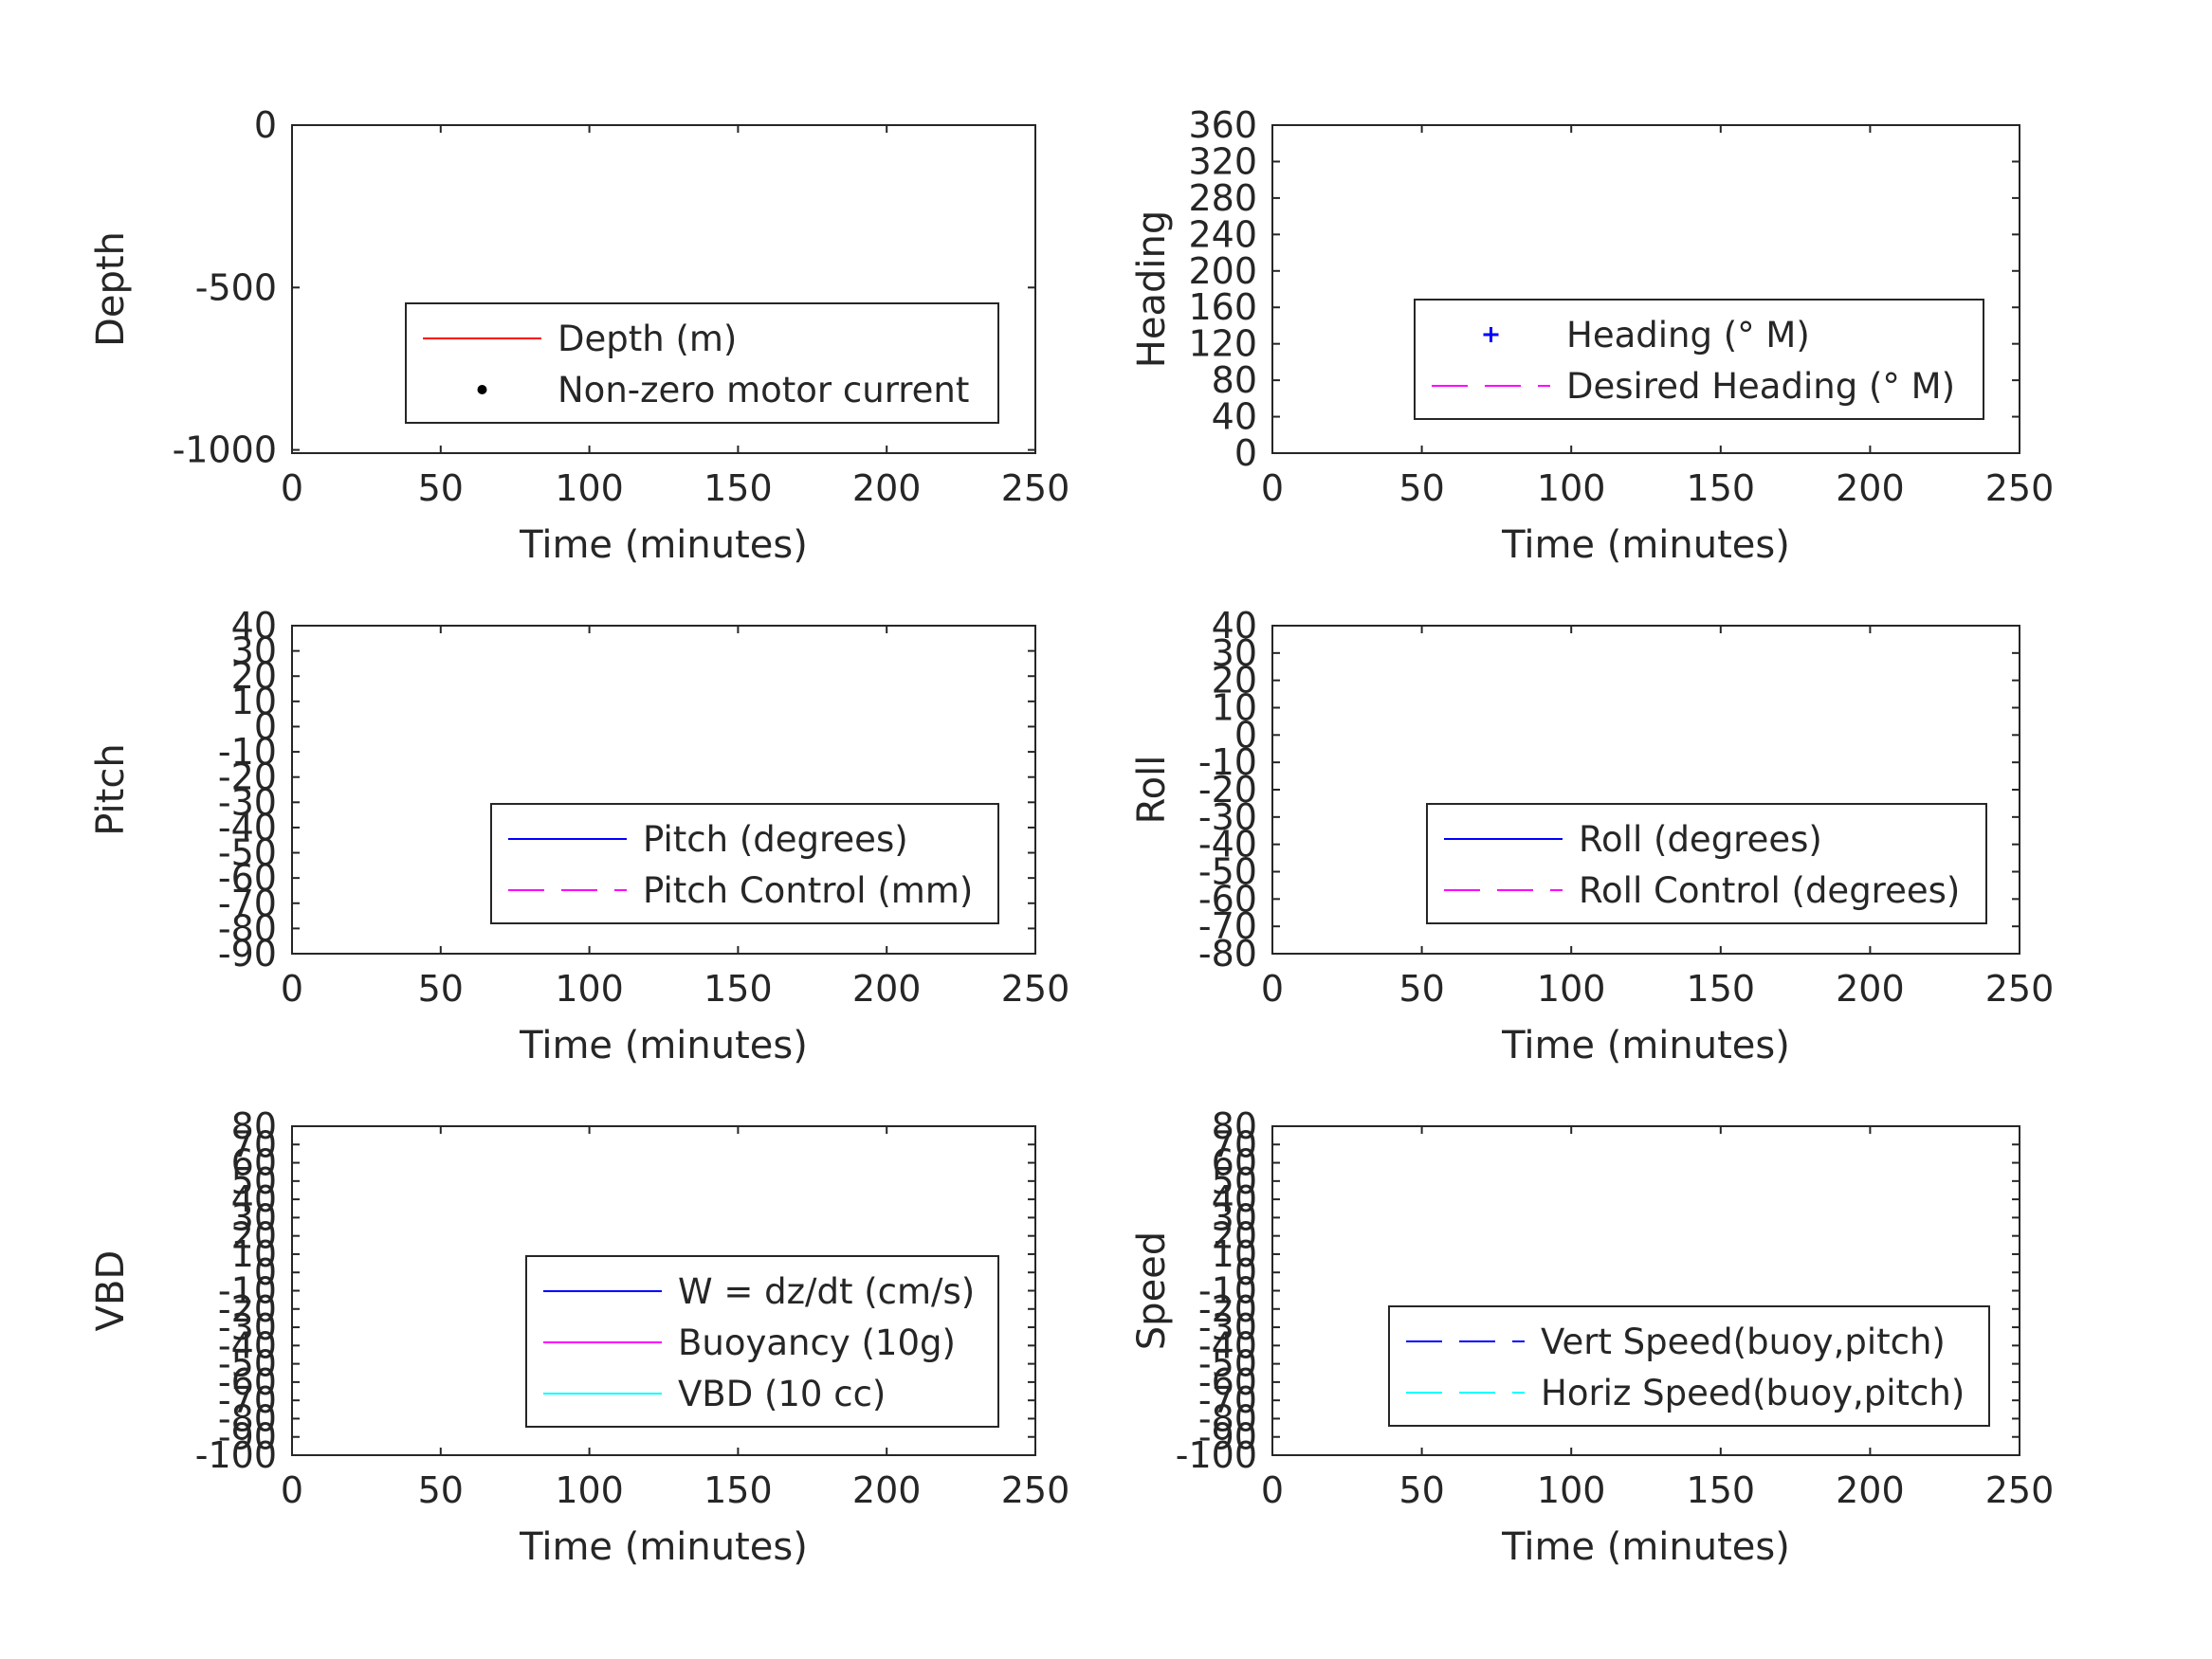 Image resolution: width=2212 pixels, height=1659 pixels. What do you see at coordinates (1688, 335) in the screenshot?
I see `legend-label: Heading (° M)` at bounding box center [1688, 335].